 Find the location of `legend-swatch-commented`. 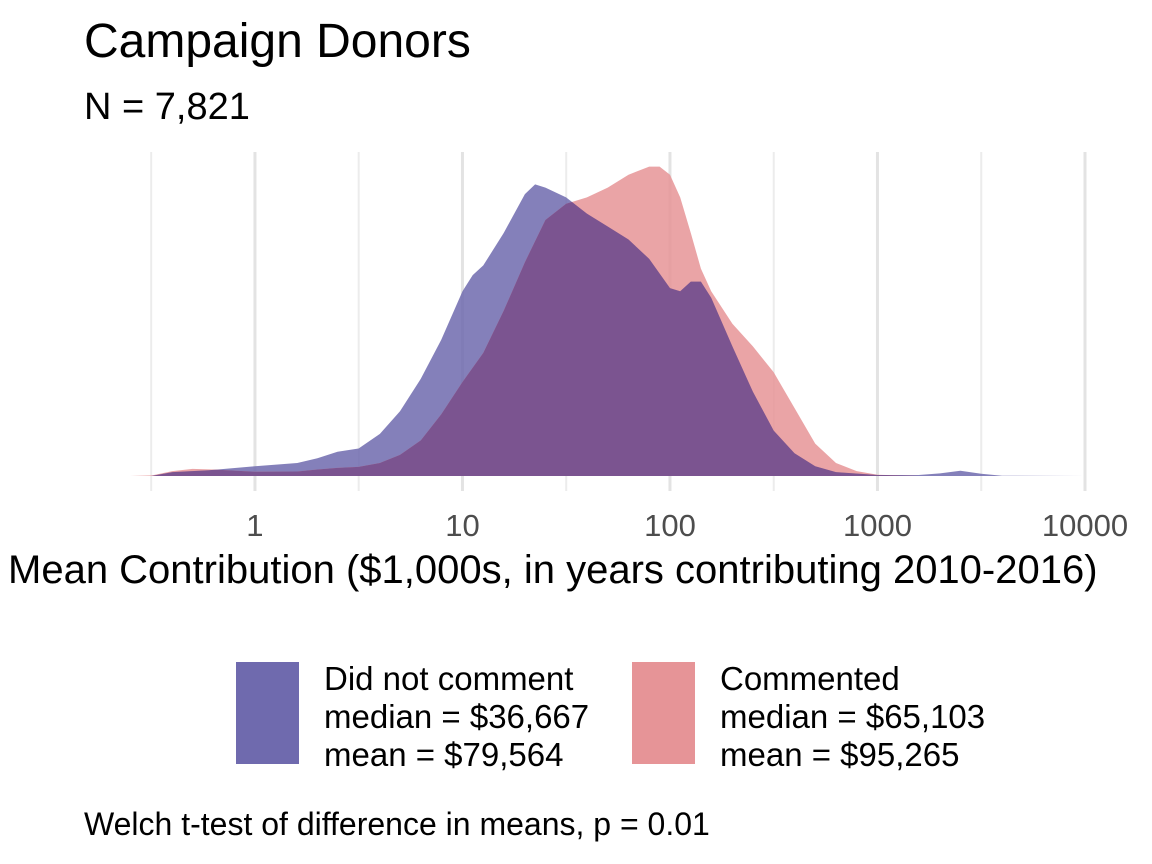

legend-swatch-commented is located at coordinates (663, 713).